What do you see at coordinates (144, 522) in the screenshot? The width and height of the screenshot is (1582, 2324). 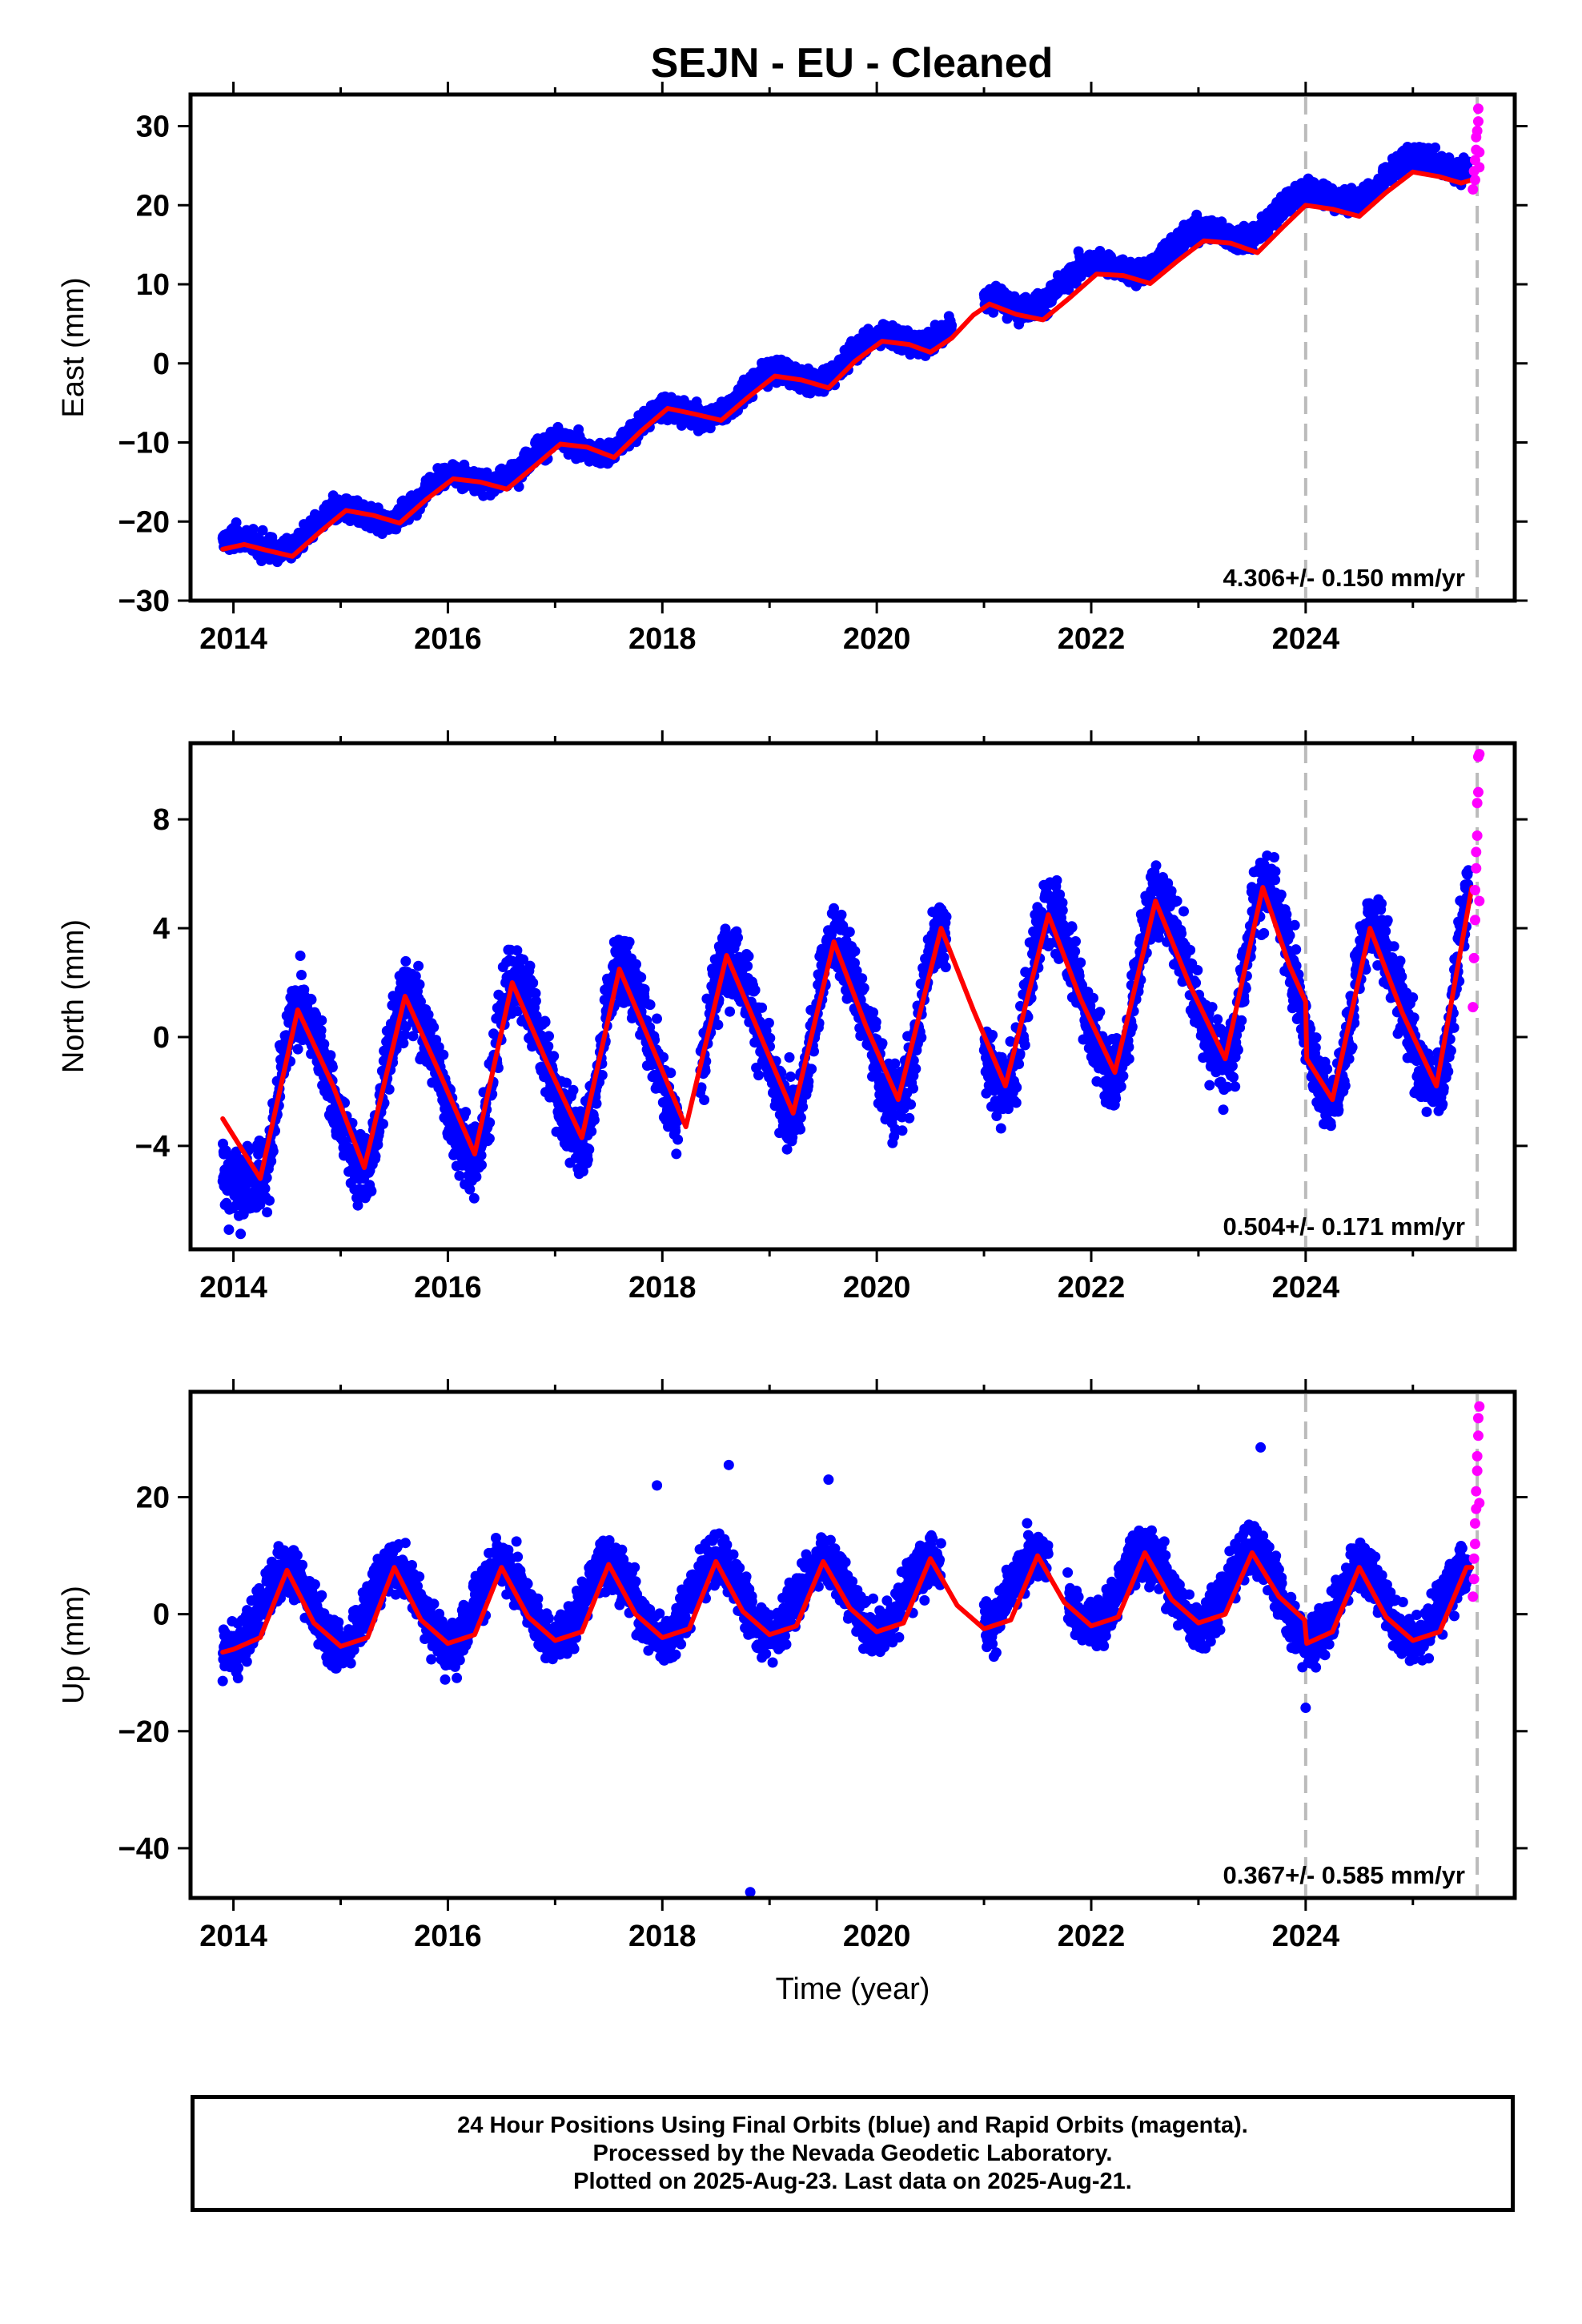 I see `y-tick-label: −20` at bounding box center [144, 522].